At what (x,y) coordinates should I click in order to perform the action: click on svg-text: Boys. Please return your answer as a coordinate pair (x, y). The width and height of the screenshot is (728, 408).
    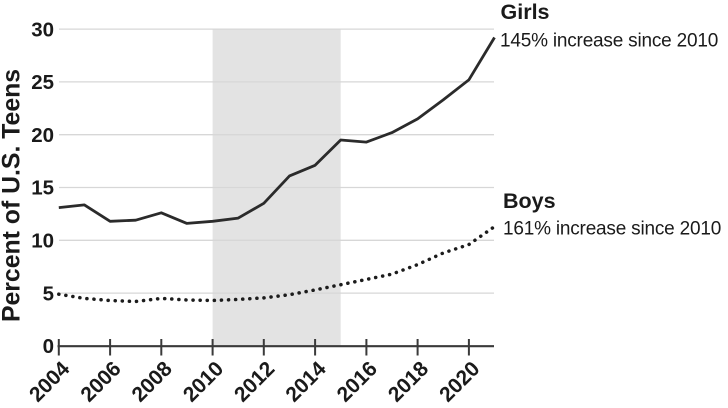
    Looking at the image, I should click on (529, 201).